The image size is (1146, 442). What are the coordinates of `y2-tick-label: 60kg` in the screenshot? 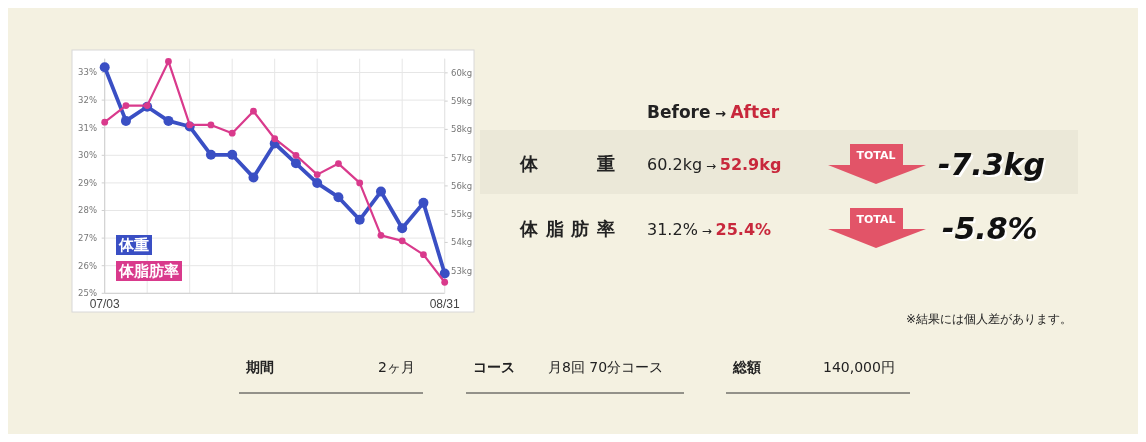 It's located at (462, 72).